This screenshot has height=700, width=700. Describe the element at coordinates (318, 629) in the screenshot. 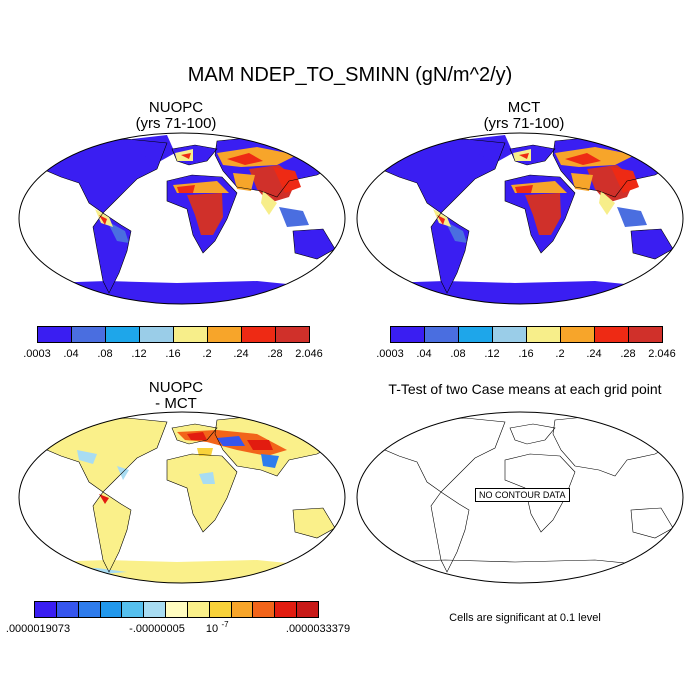

I see `colorbar-tick-label: .0000033379` at that location.